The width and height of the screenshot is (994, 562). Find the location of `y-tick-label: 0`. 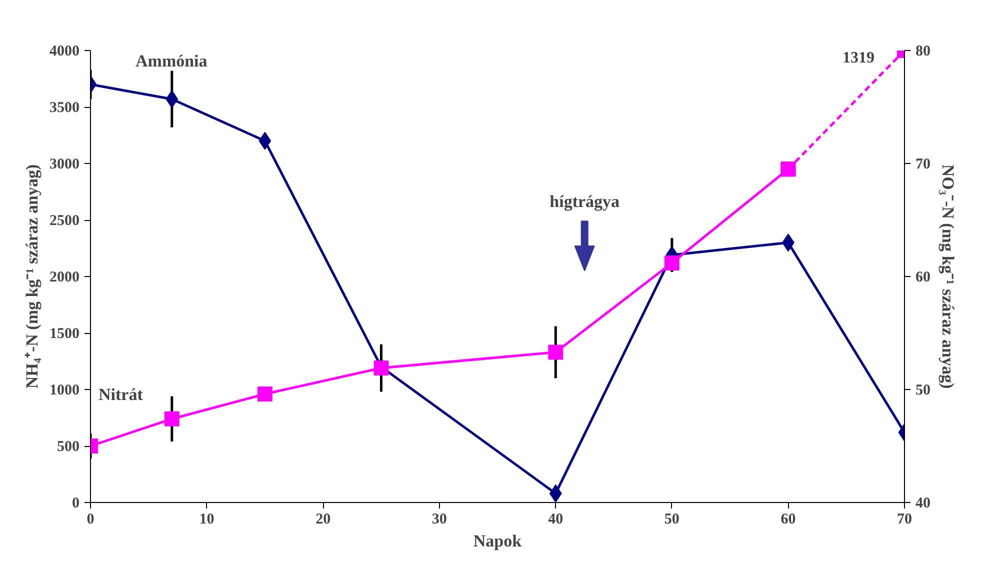

y-tick-label: 0 is located at coordinates (76, 504).